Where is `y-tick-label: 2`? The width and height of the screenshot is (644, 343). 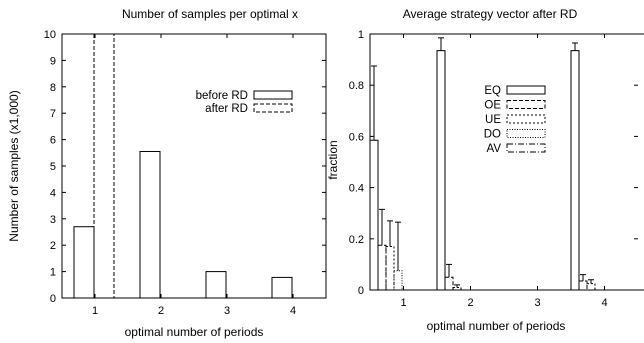
y-tick-label: 2 is located at coordinates (53, 246).